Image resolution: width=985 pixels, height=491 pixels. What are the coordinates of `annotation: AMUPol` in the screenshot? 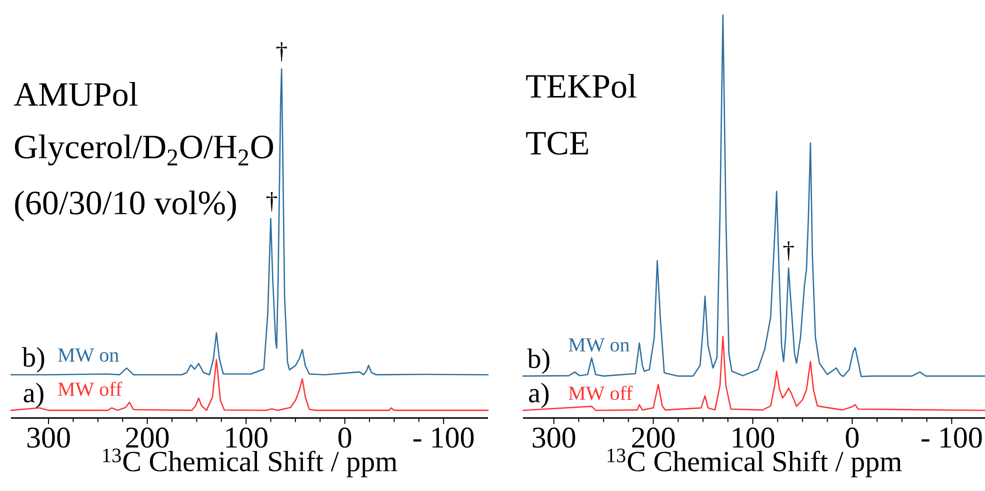 It's located at (76, 94).